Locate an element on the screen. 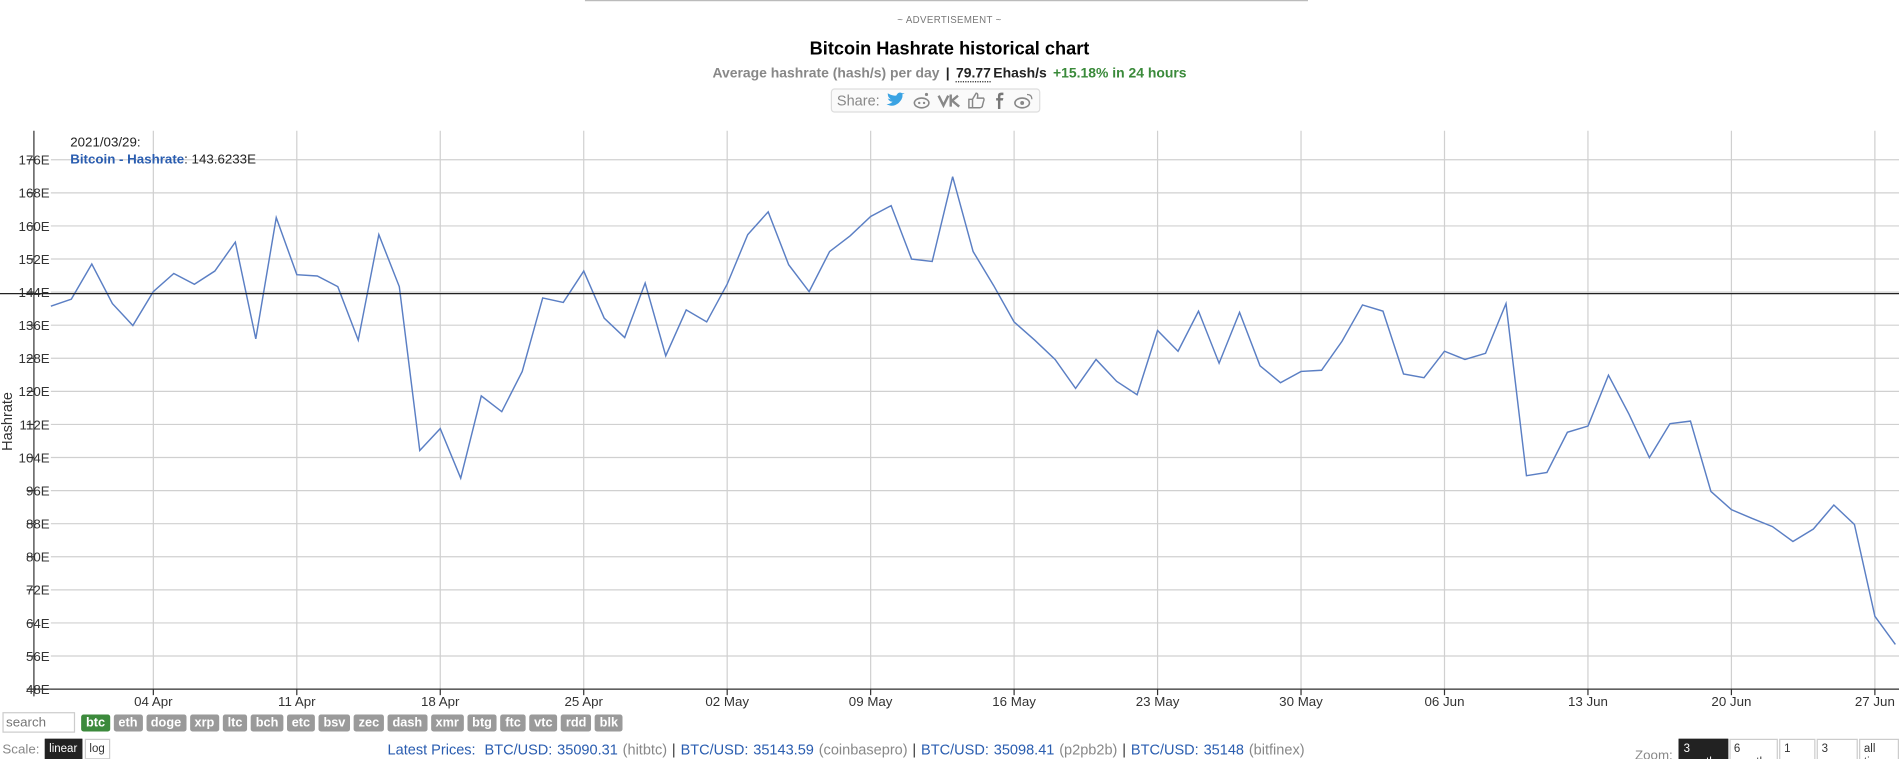  coin-button: etc is located at coordinates (300, 722).